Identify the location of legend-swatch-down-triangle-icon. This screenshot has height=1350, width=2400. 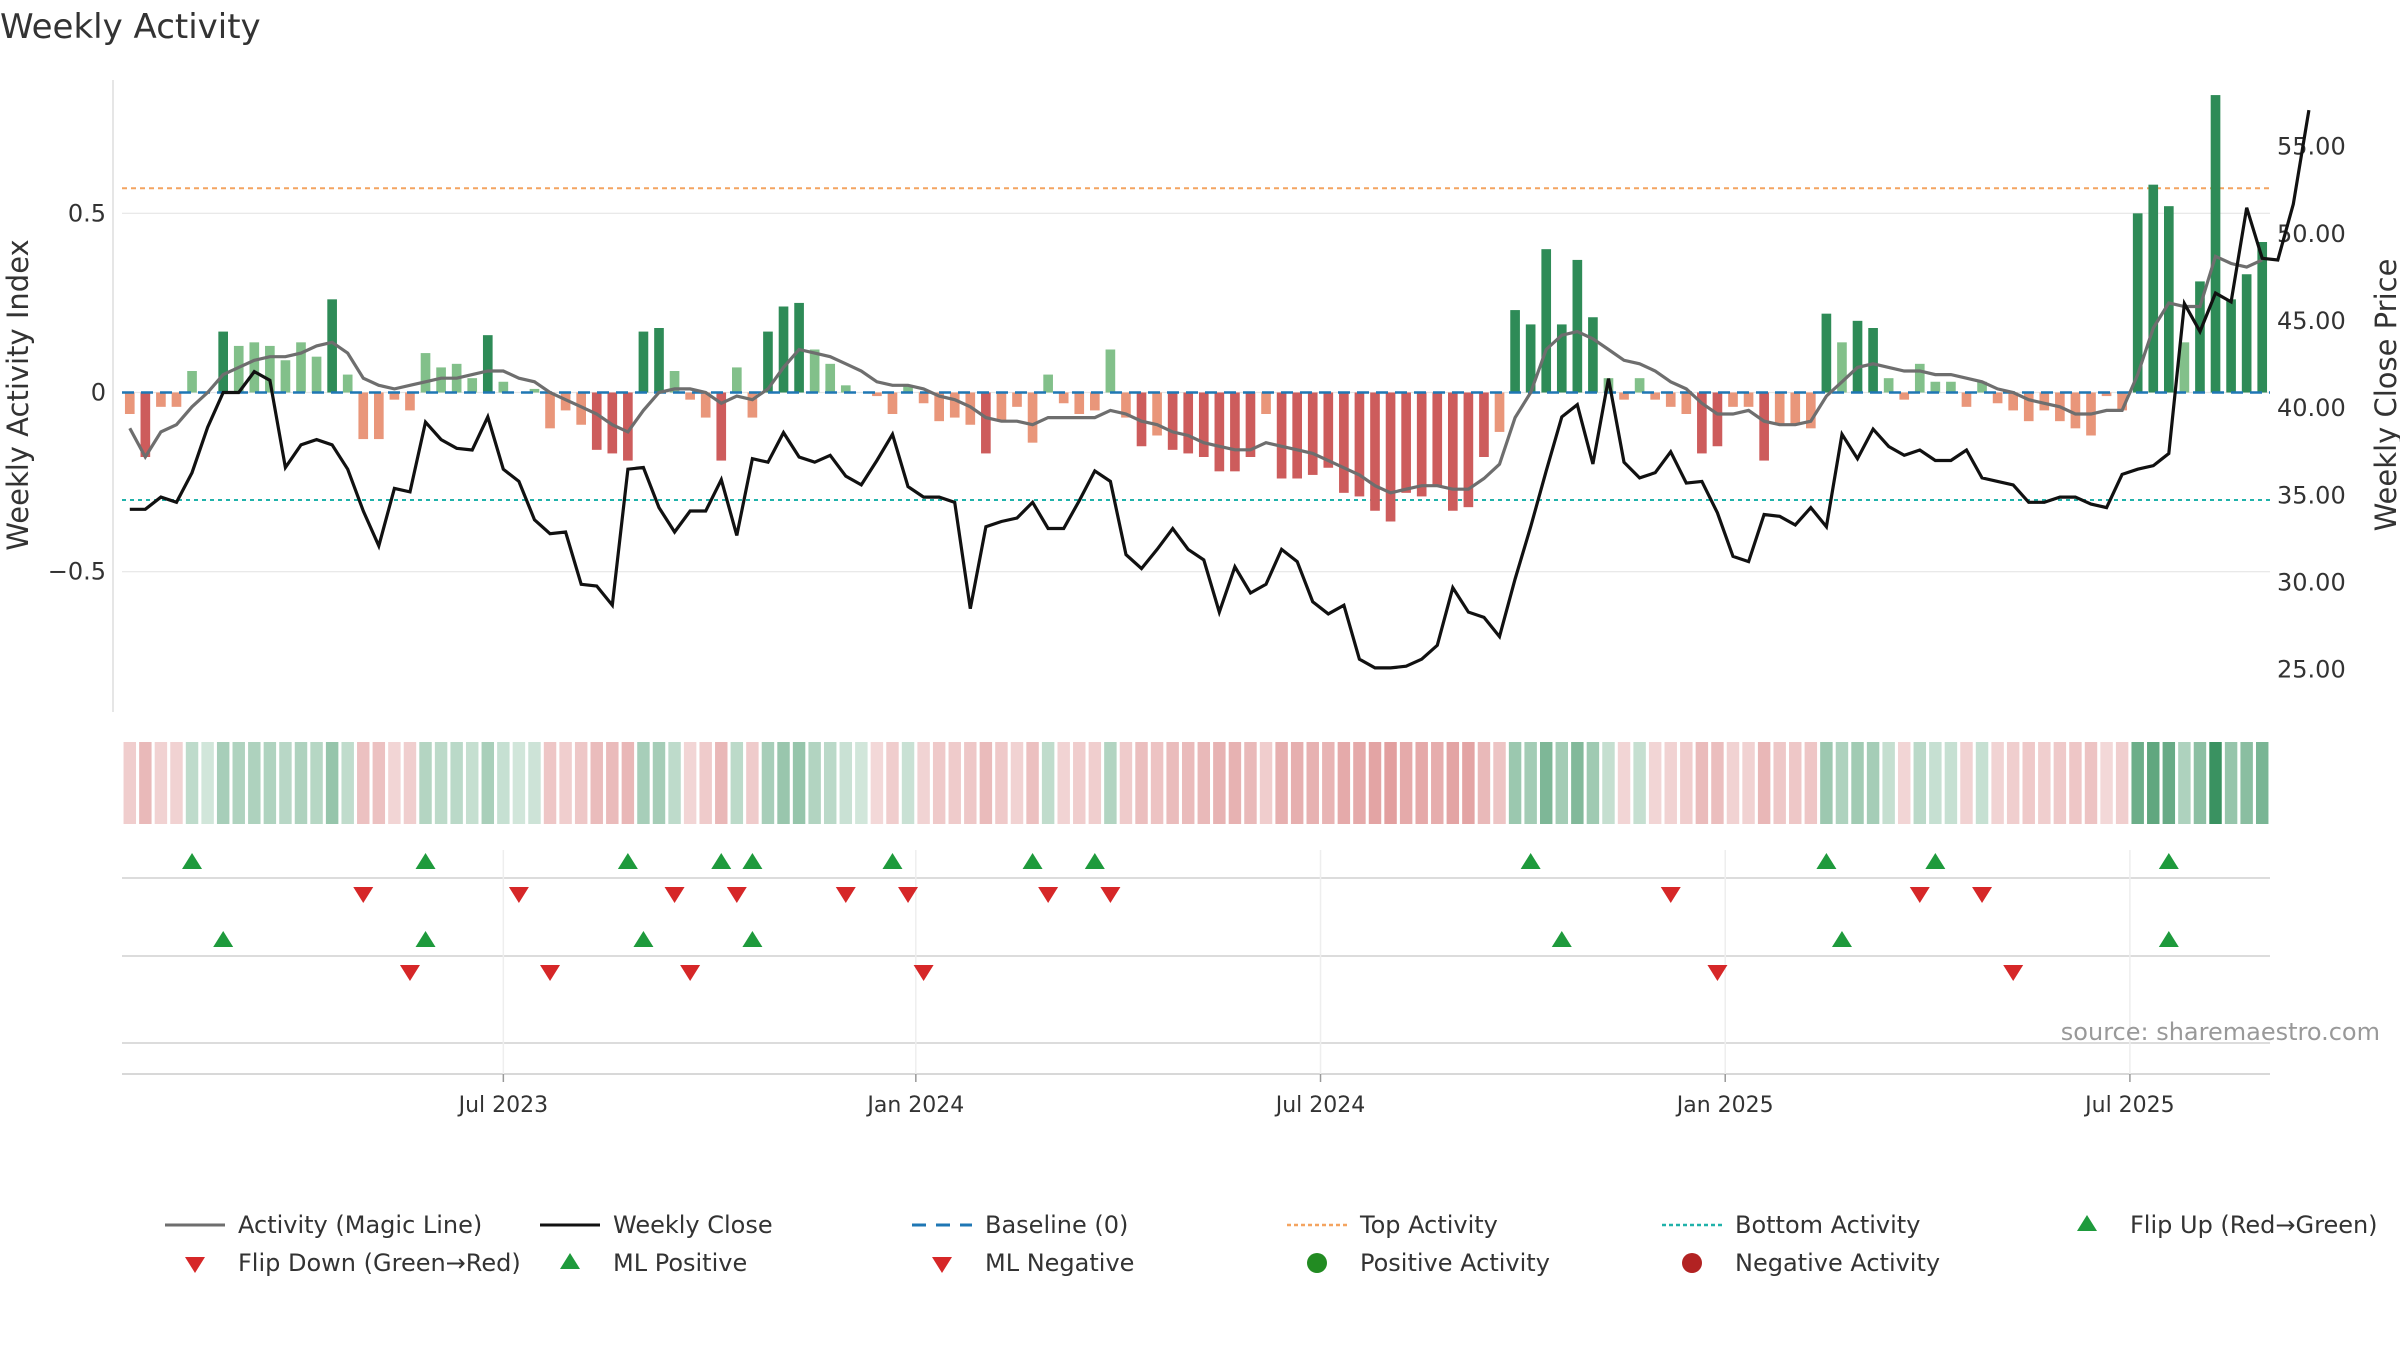
(195, 1265).